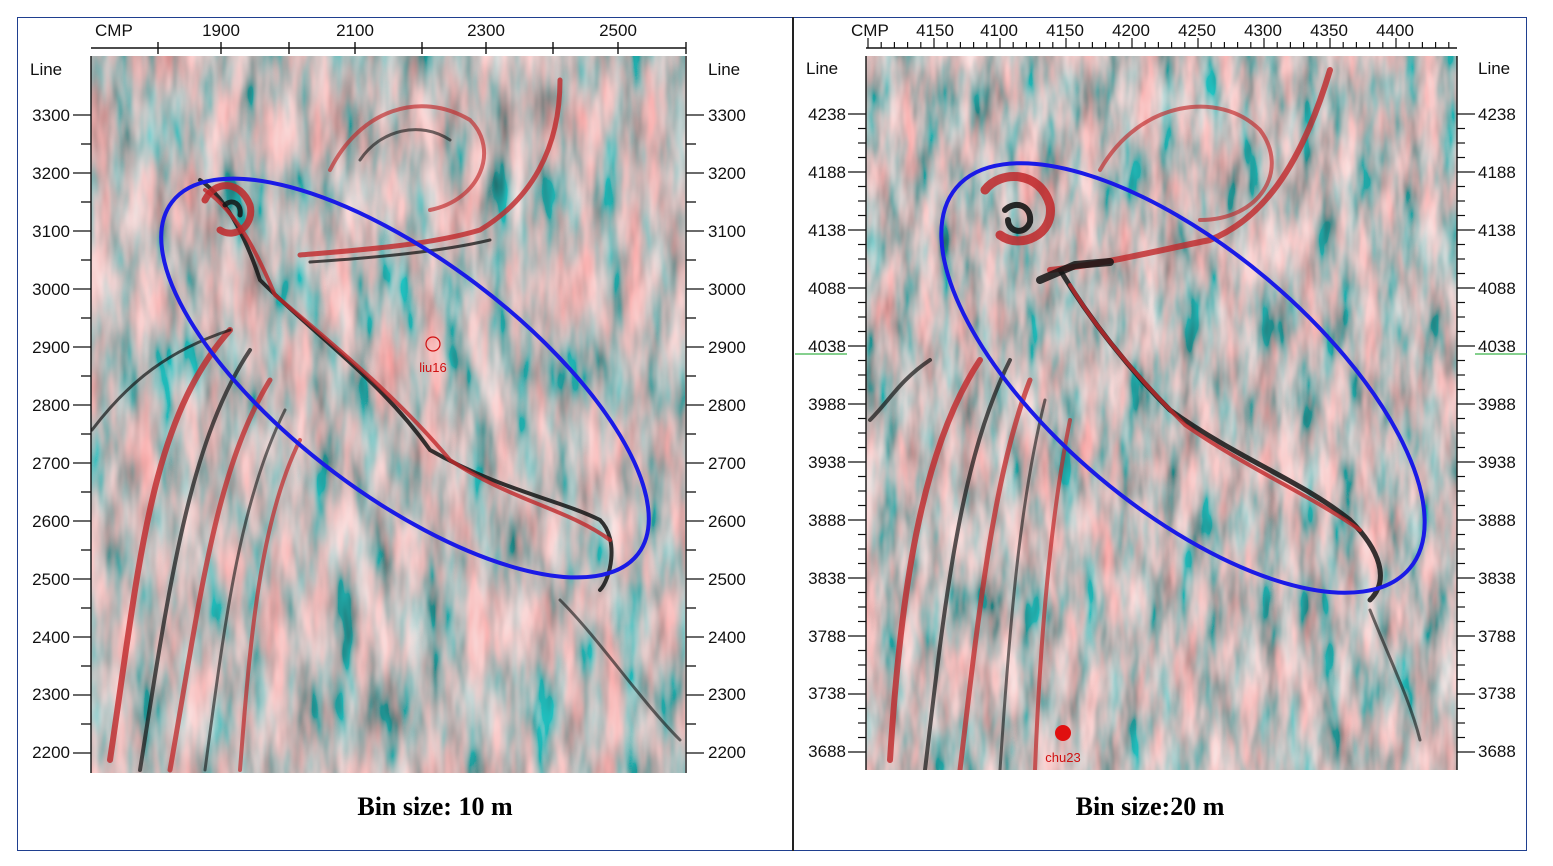  I want to click on left-line-tick-right: 3100, so click(727, 231).